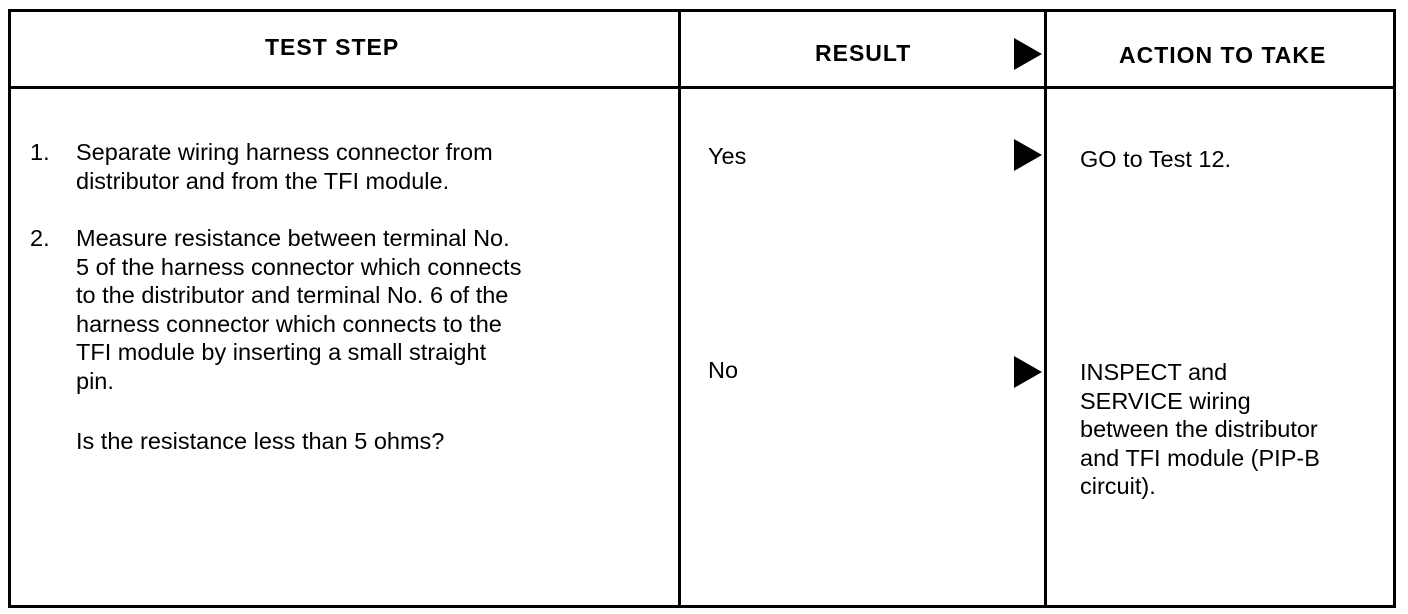 Image resolution: width=1408 pixels, height=614 pixels. I want to click on step-line: Separate wiring harness connector from, so click(284, 152).